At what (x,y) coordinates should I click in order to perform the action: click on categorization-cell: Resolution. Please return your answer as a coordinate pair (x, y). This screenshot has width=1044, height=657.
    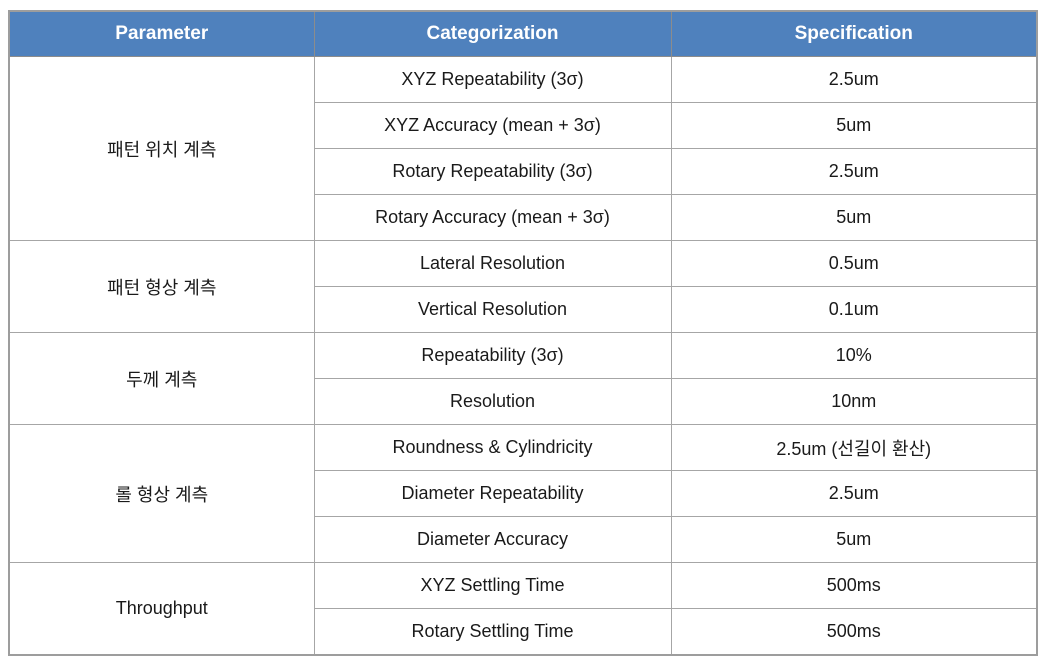
    Looking at the image, I should click on (492, 401).